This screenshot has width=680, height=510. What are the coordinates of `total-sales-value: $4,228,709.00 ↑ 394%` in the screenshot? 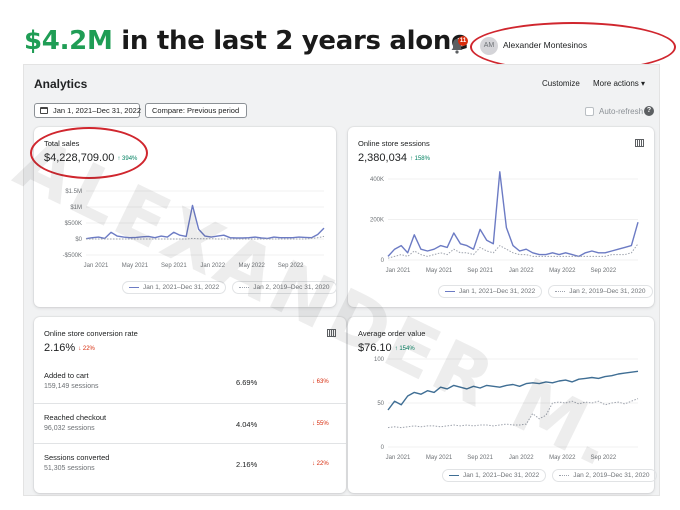 It's located at (90, 158).